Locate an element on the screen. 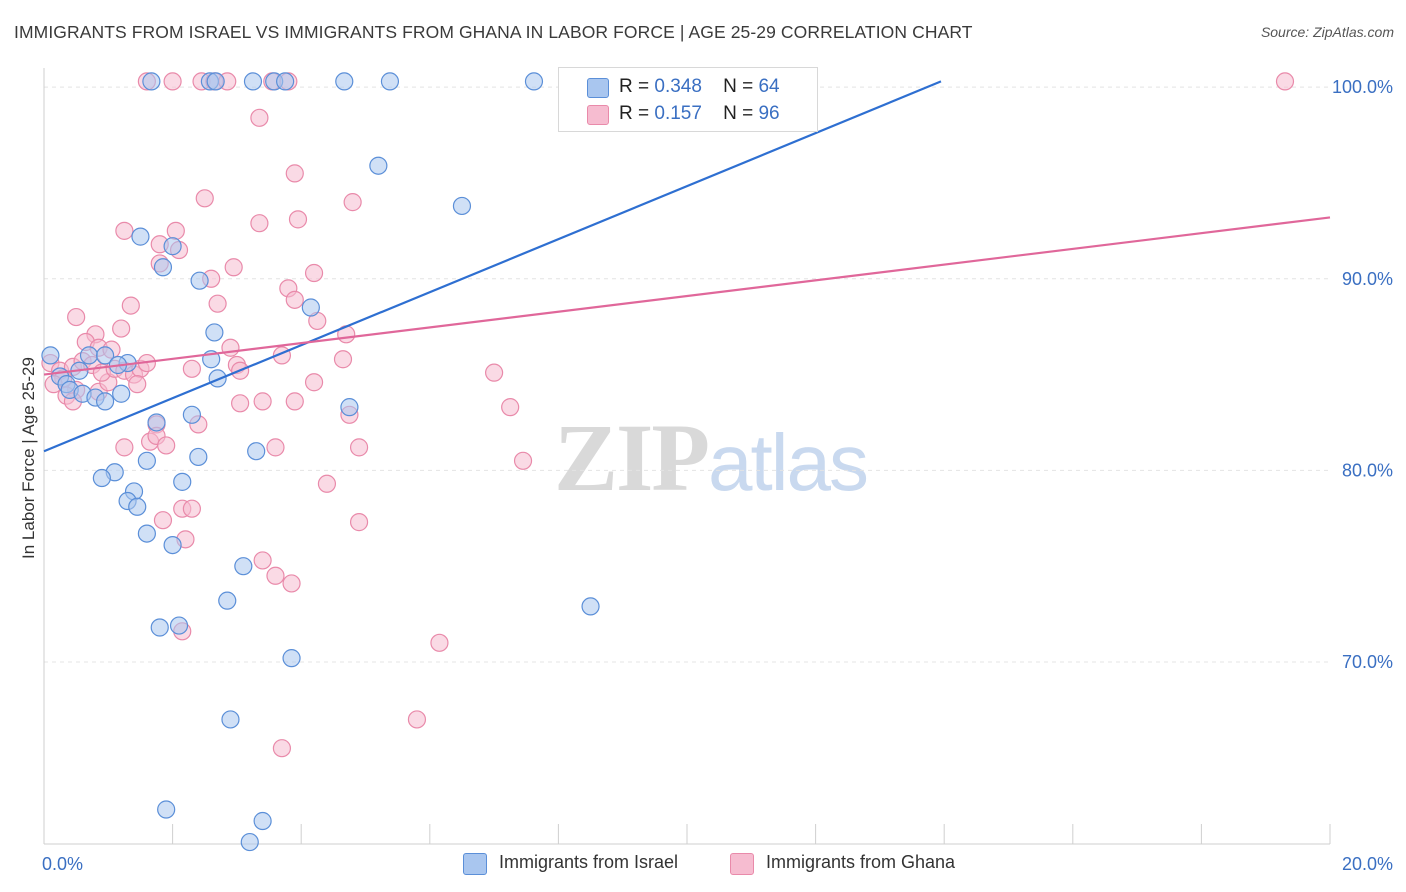 Image resolution: width=1406 pixels, height=892 pixels. israel-r-label: R = is located at coordinates (634, 86).